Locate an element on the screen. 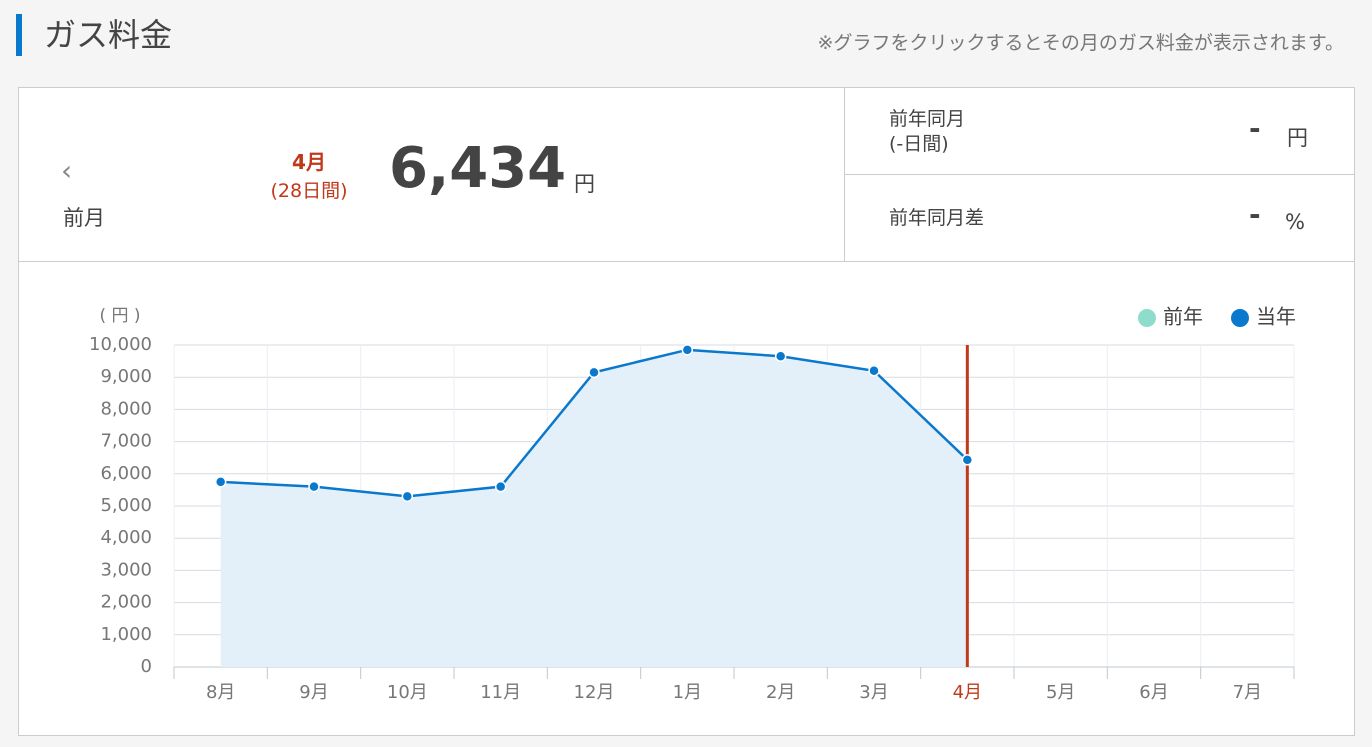 This screenshot has height=747, width=1372. x-tick-label: 3月 is located at coordinates (873, 692).